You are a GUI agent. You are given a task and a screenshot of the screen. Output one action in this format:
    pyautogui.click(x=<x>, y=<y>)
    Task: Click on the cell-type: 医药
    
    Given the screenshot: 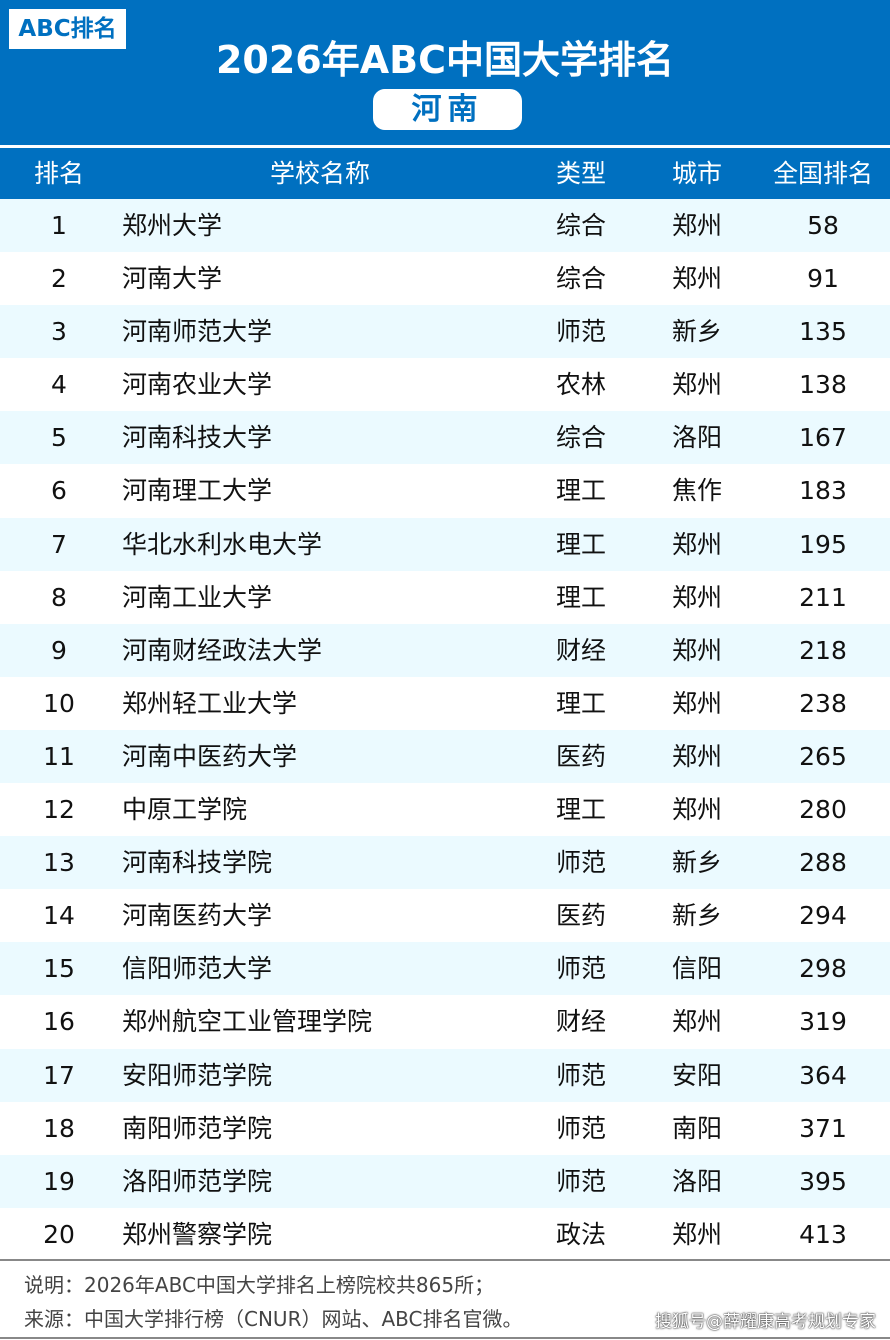 What is the action you would take?
    pyautogui.click(x=580, y=756)
    